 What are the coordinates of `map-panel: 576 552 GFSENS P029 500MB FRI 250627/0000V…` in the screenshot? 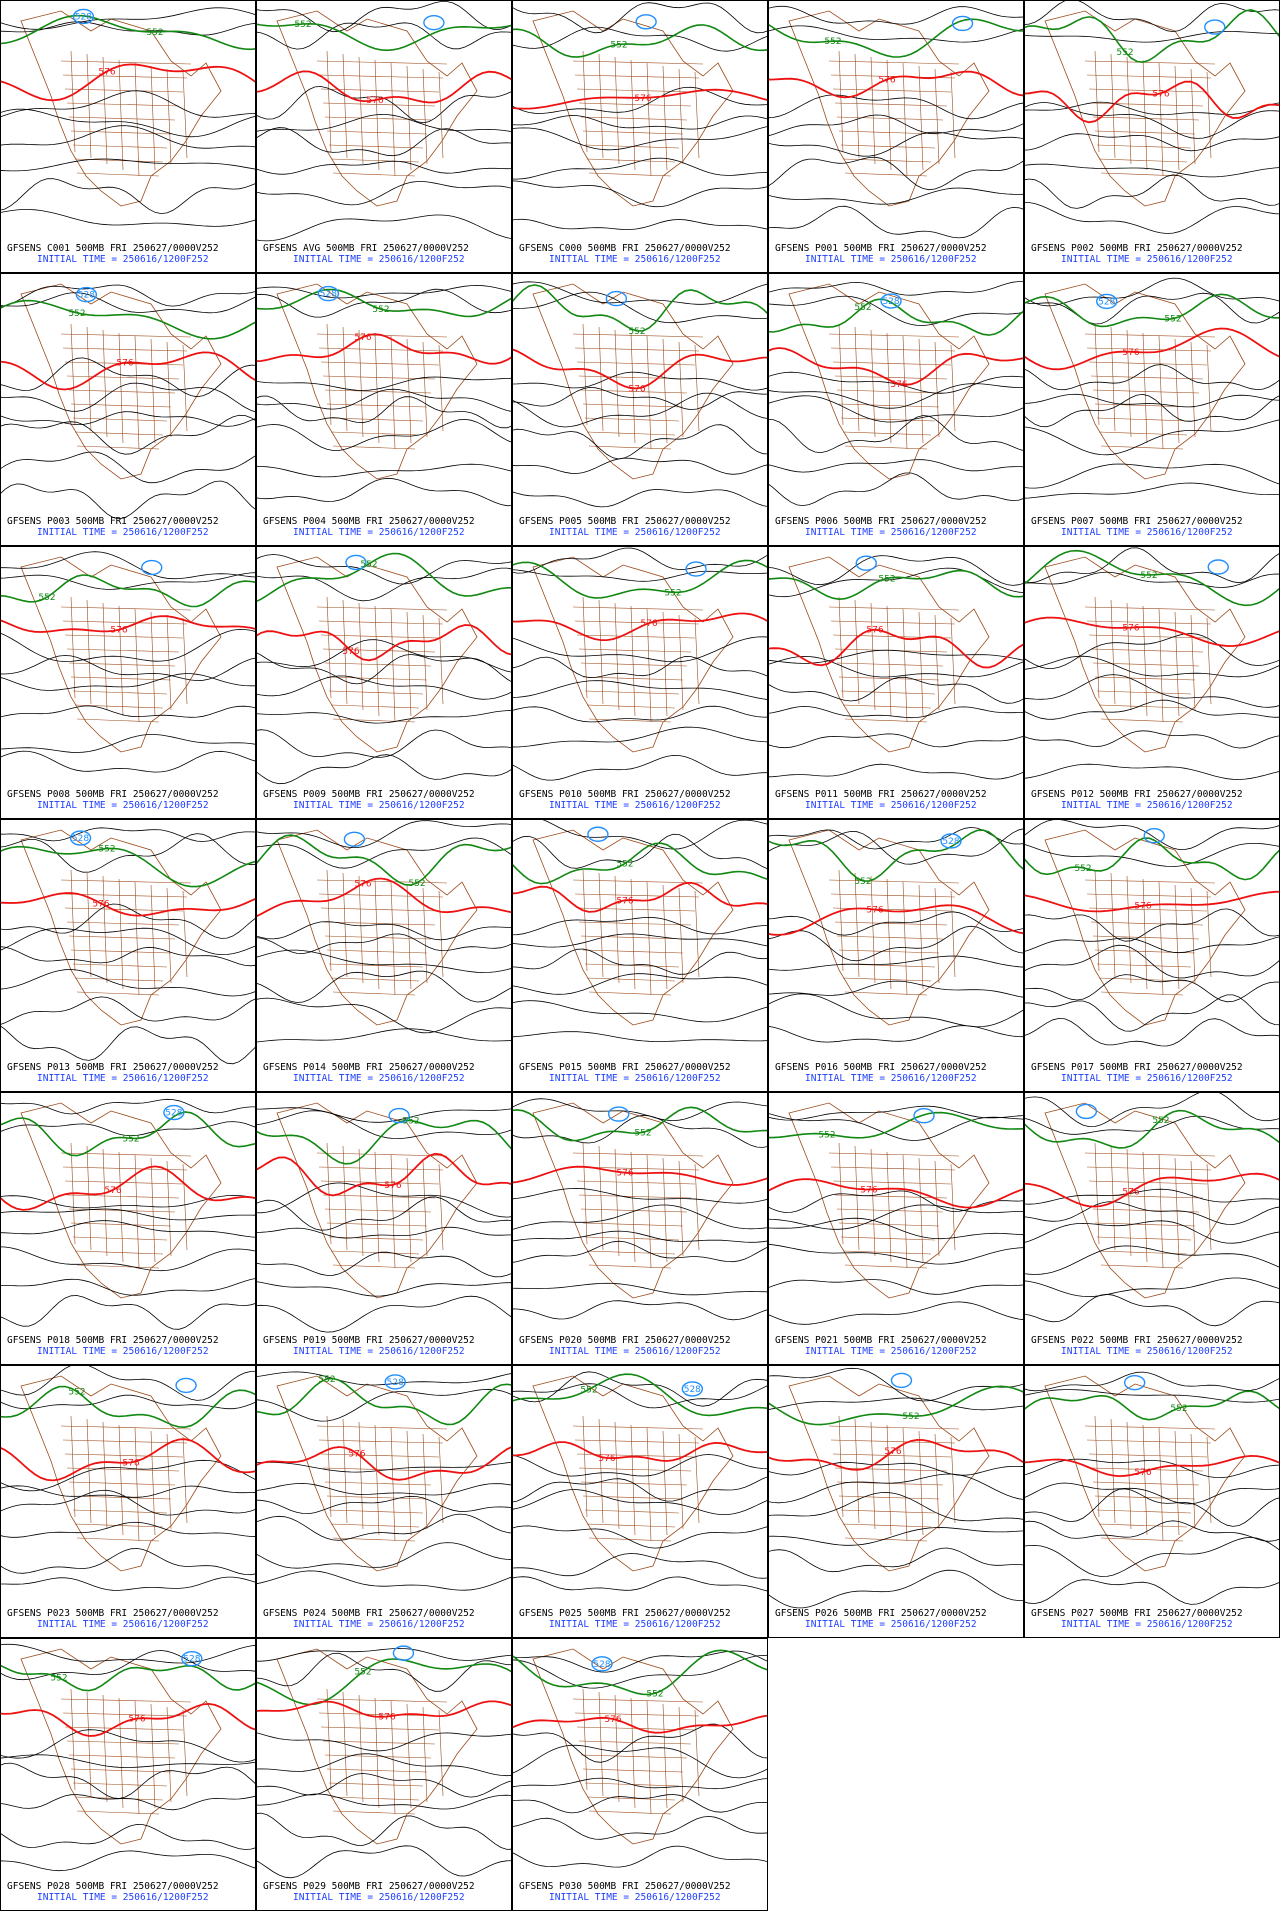 It's located at (384, 1774).